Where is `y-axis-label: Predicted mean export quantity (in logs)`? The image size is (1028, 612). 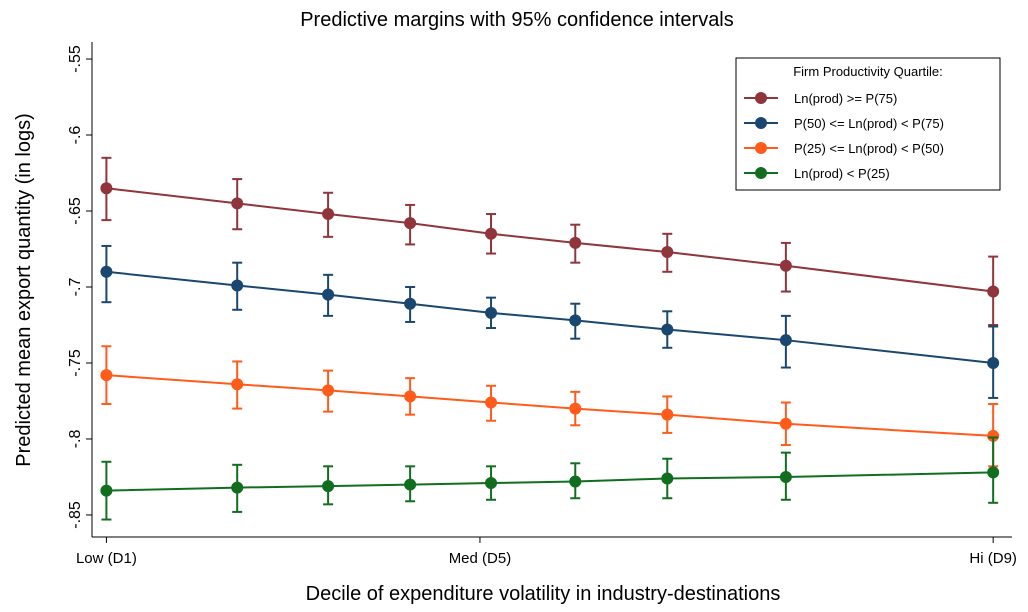 y-axis-label: Predicted mean export quantity (in logs) is located at coordinates (24, 290).